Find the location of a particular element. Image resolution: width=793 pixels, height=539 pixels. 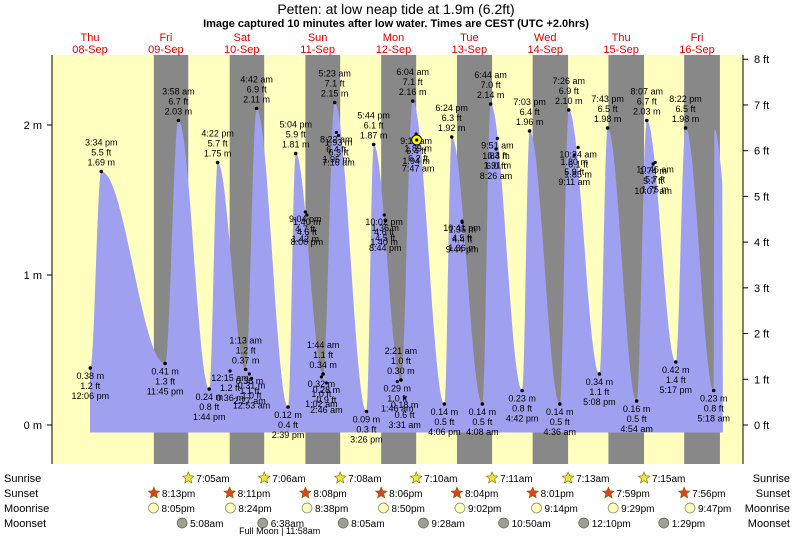

secondary-label: 0.31 m is located at coordinates (252, 386).